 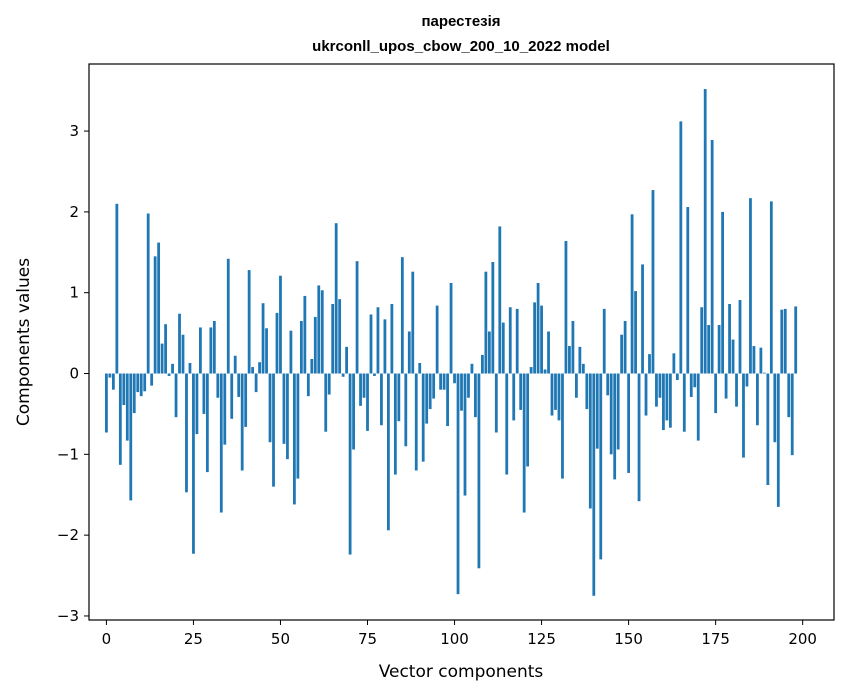 What do you see at coordinates (193, 639) in the screenshot?
I see `x-tick-label: 25` at bounding box center [193, 639].